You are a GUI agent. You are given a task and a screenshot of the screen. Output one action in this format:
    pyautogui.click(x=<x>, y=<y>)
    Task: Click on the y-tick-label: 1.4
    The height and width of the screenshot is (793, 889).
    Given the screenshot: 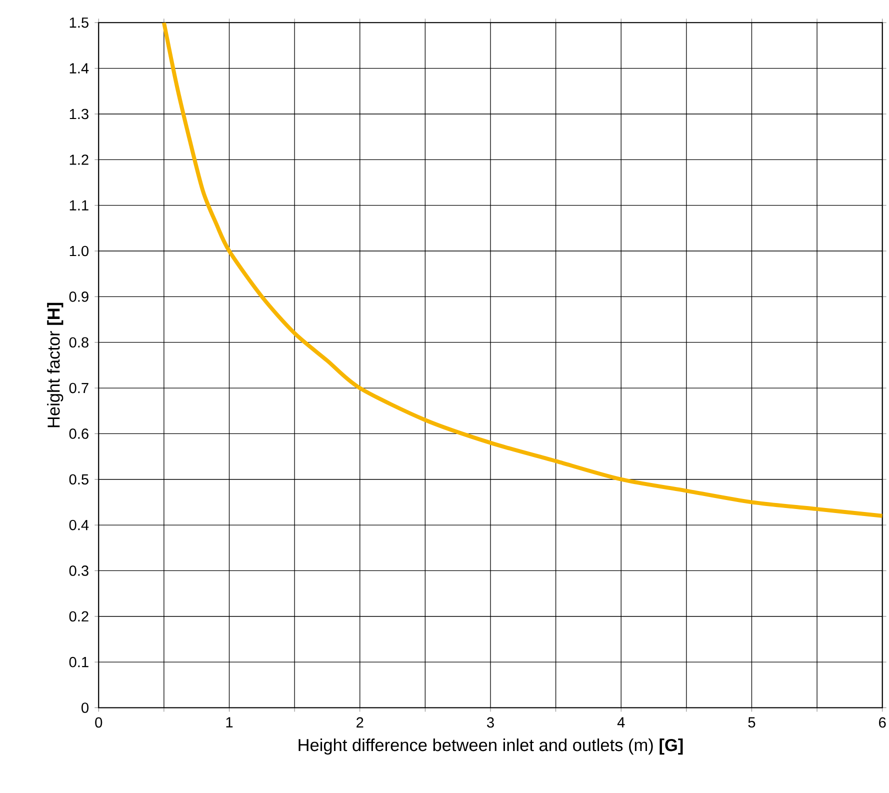 What is the action you would take?
    pyautogui.click(x=79, y=68)
    